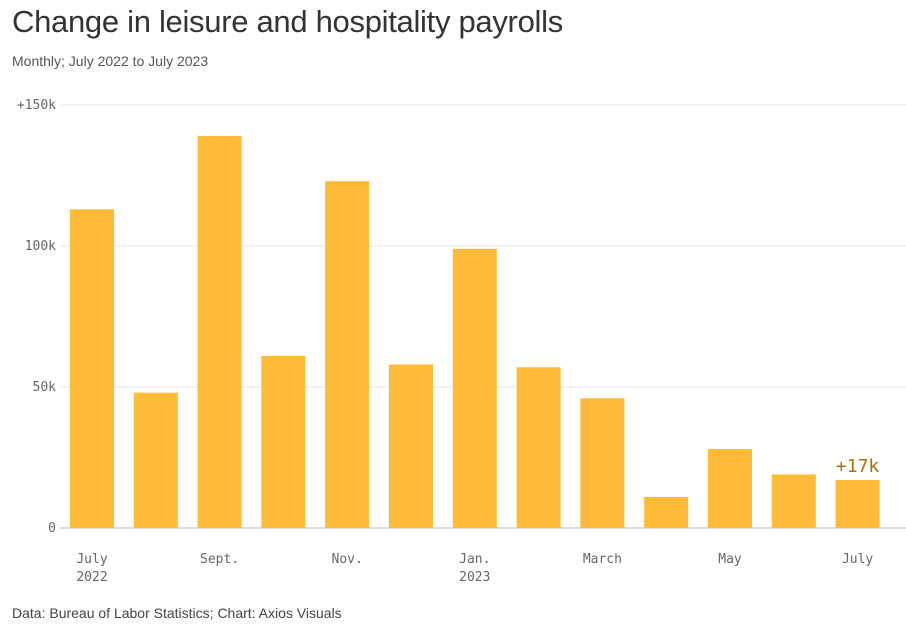 This screenshot has height=635, width=906. What do you see at coordinates (110, 61) in the screenshot?
I see `chart-subtitle: Monthly; July 2022 to July 2023` at bounding box center [110, 61].